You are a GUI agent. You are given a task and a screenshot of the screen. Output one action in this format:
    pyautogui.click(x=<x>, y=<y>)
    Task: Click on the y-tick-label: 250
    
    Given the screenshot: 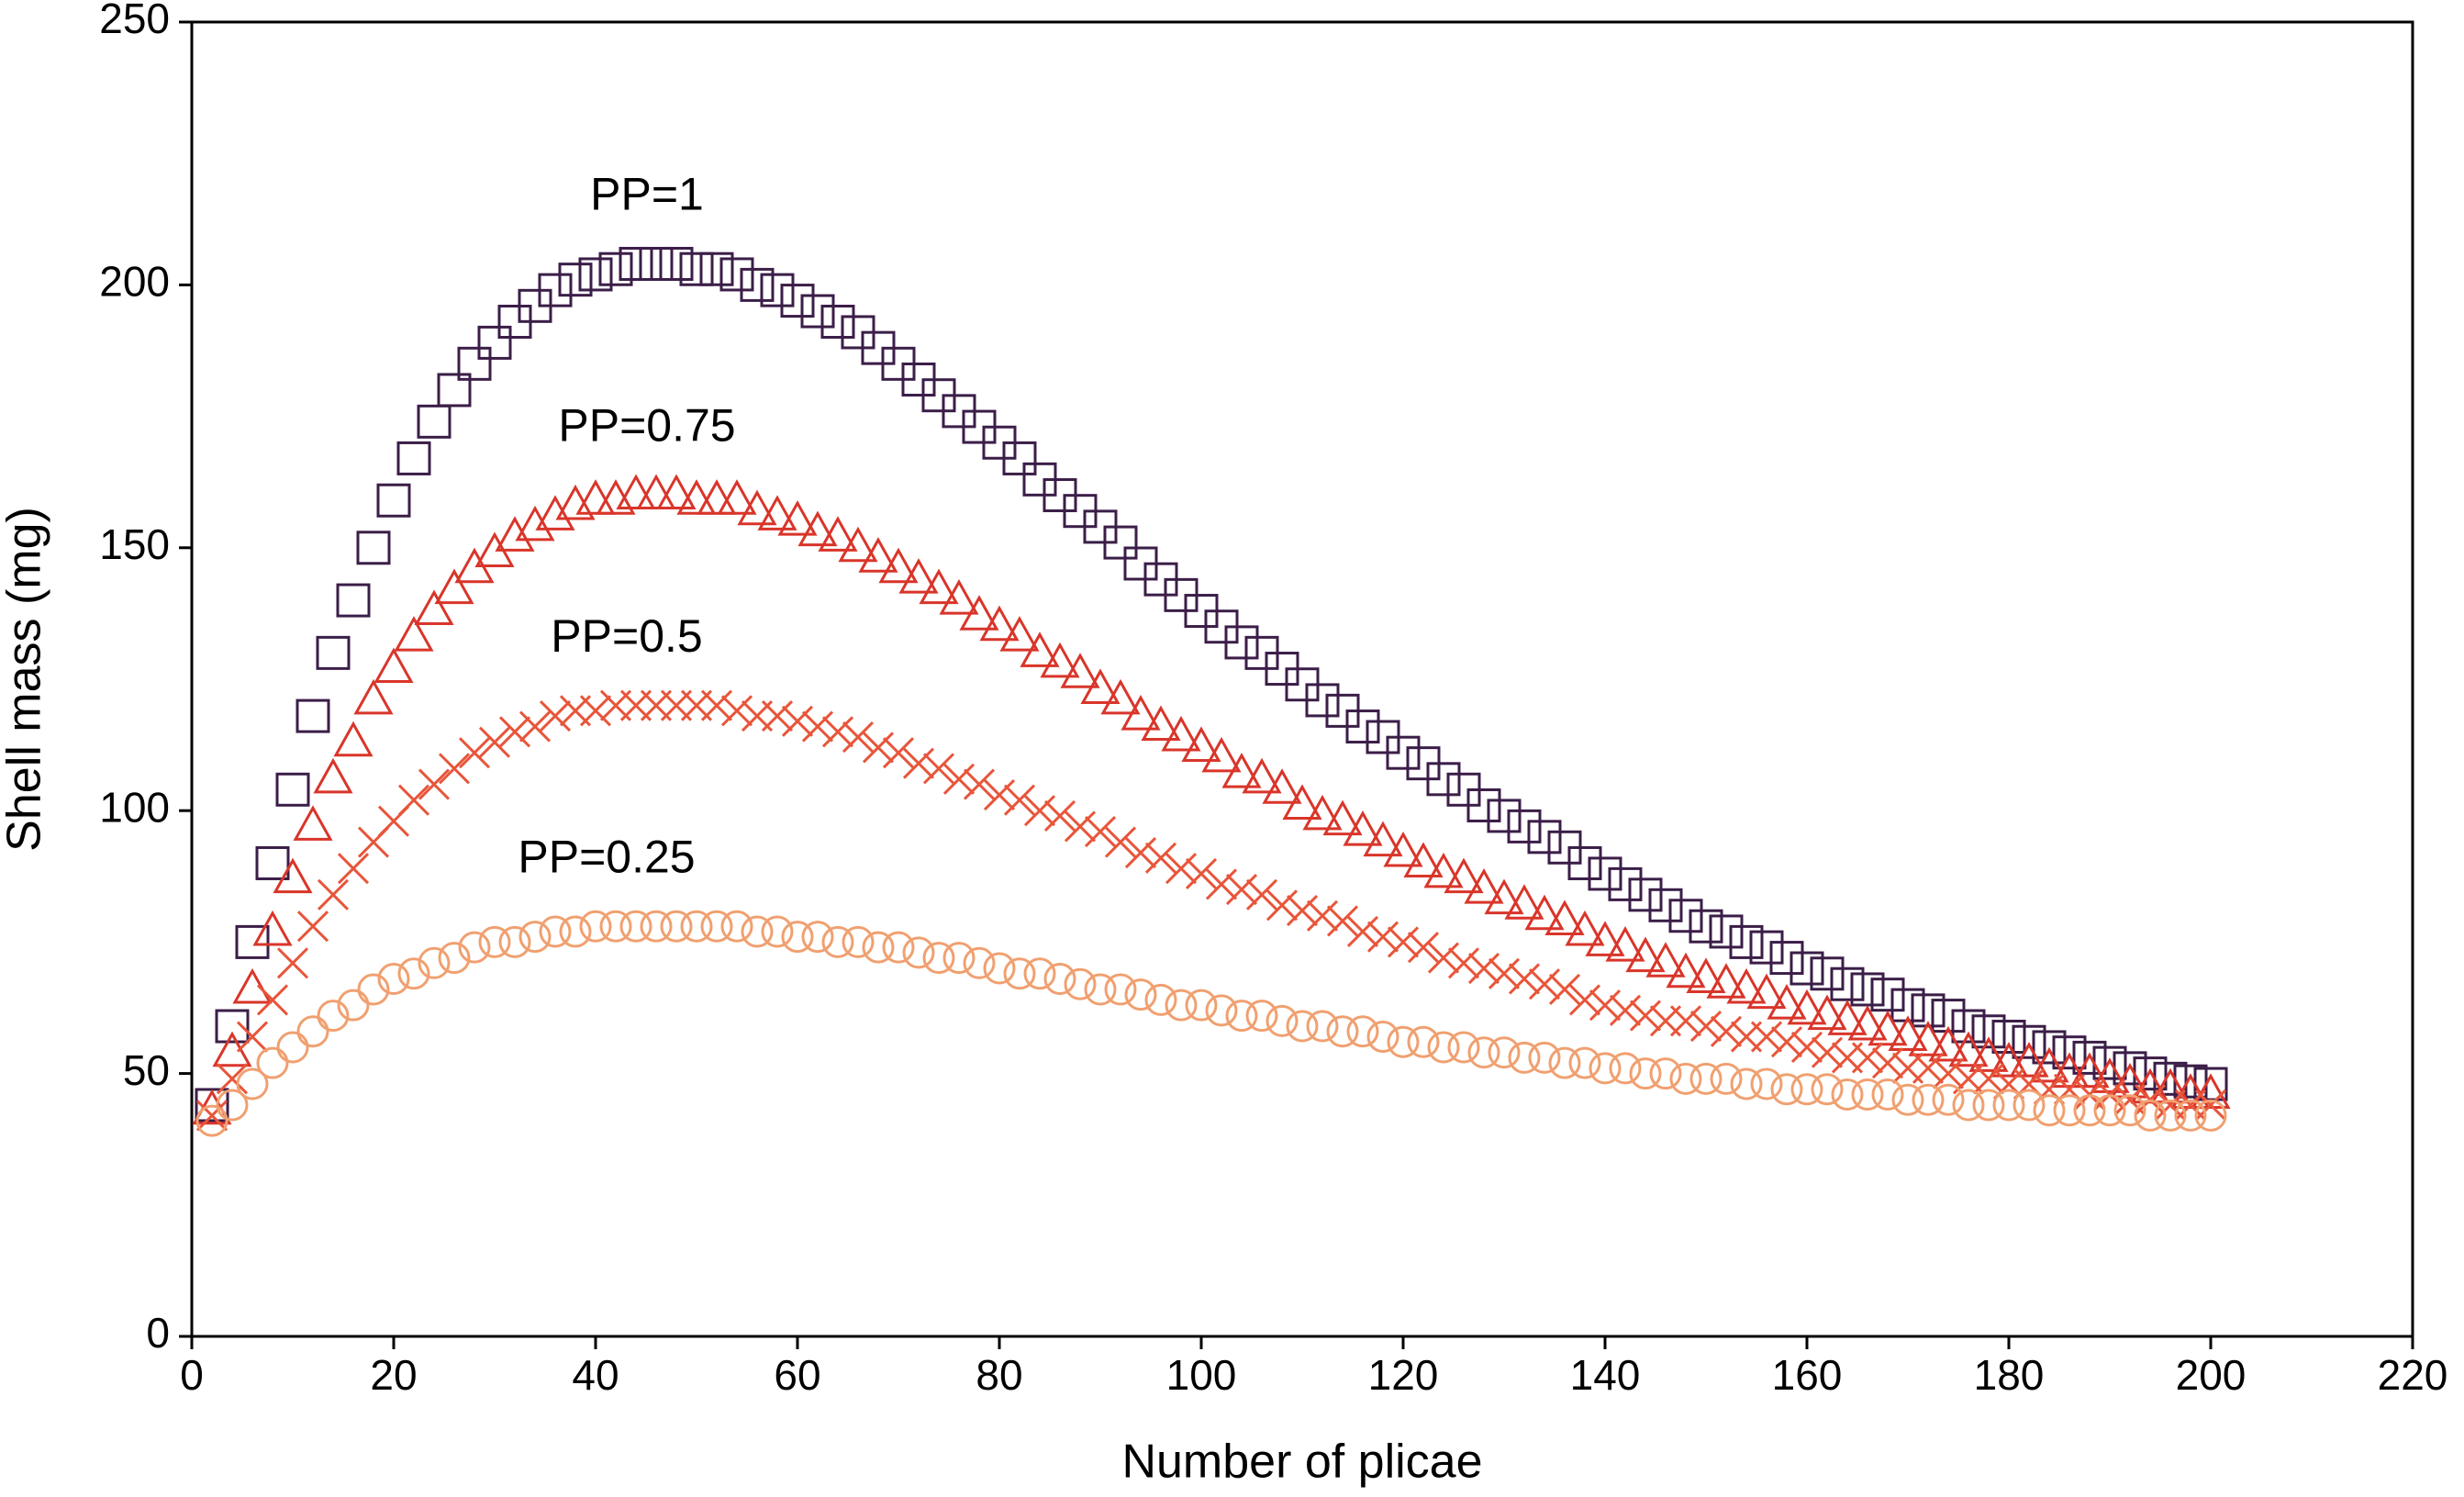 What is the action you would take?
    pyautogui.click(x=135, y=21)
    